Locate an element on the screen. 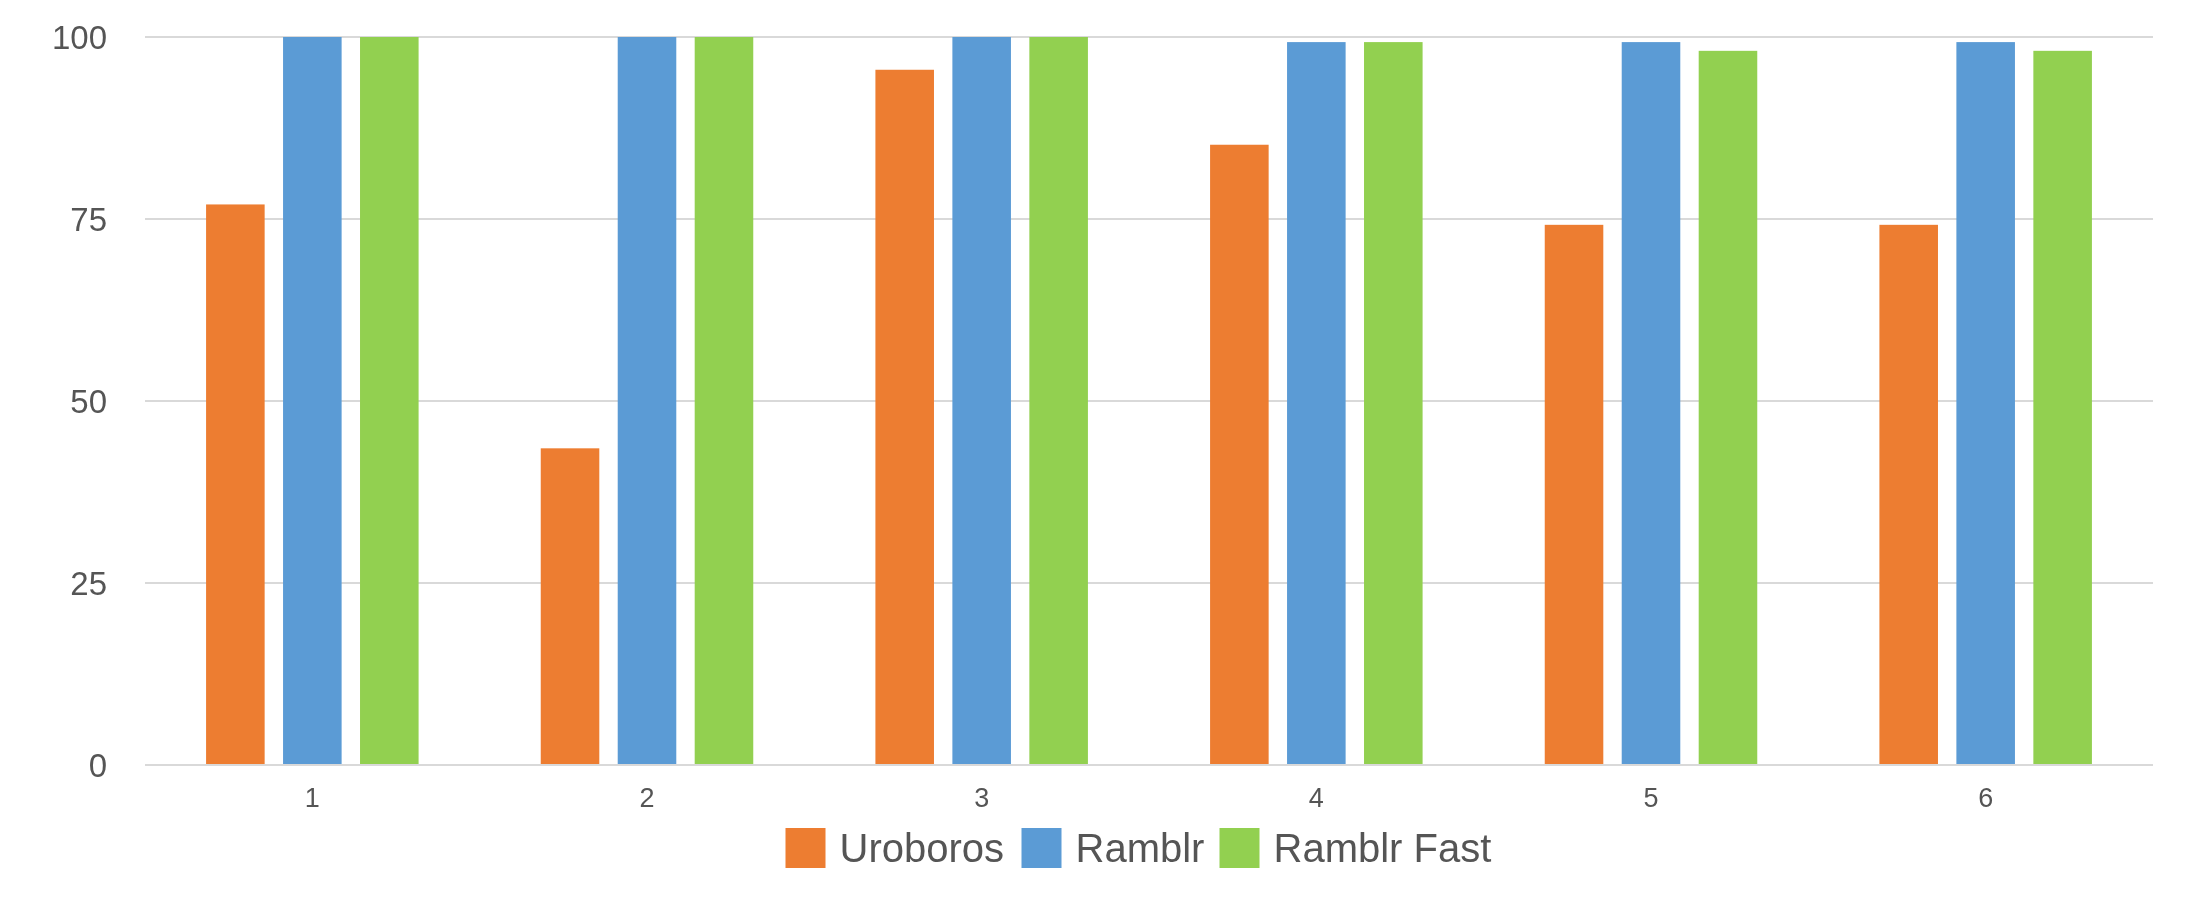 The height and width of the screenshot is (898, 2185). y-tick-label: 25 is located at coordinates (88, 583).